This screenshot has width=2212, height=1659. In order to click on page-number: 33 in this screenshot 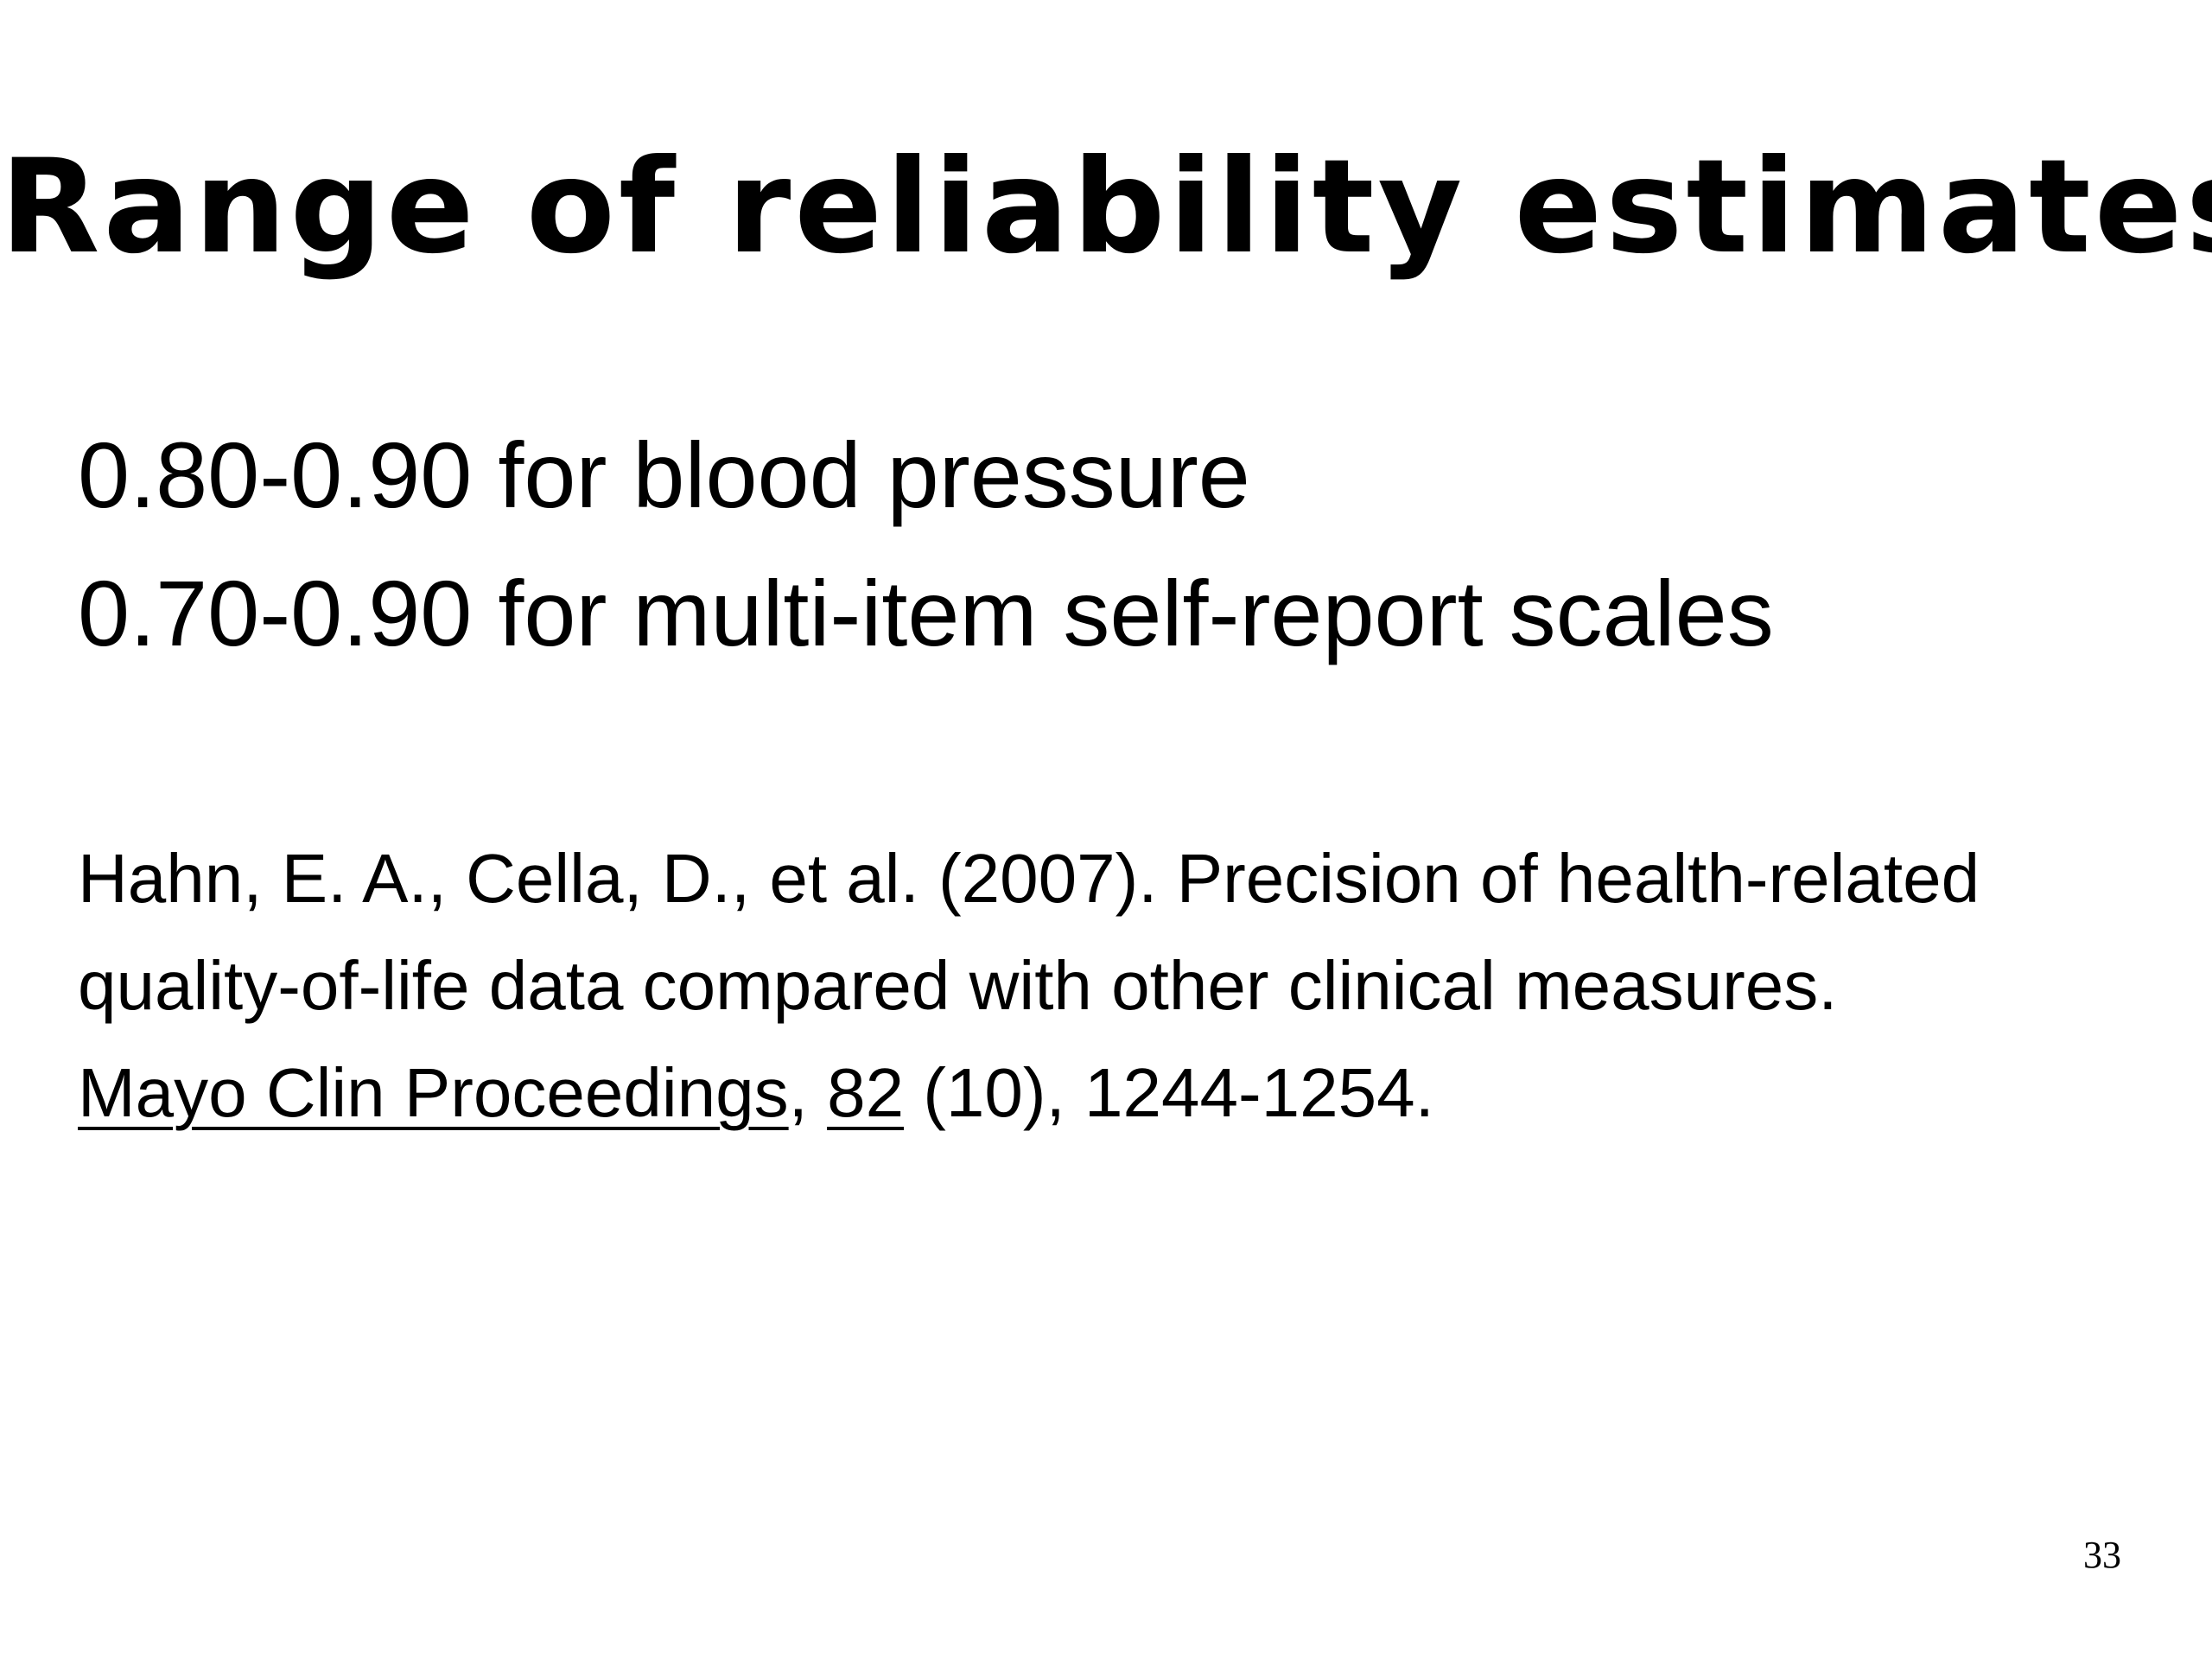, I will do `click(2102, 1555)`.